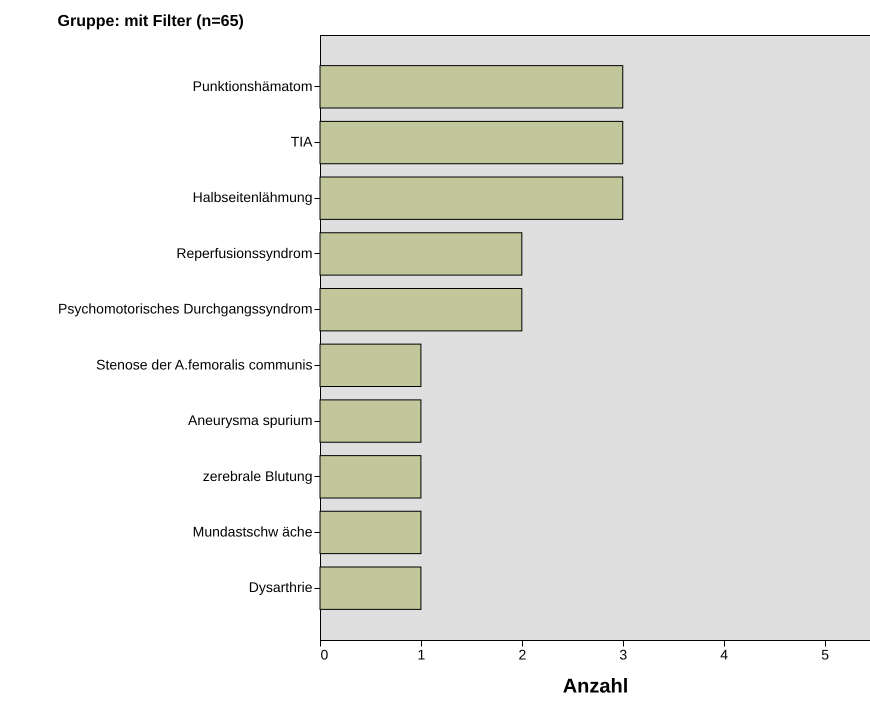  What do you see at coordinates (724, 654) in the screenshot?
I see `x-tick-label: 4` at bounding box center [724, 654].